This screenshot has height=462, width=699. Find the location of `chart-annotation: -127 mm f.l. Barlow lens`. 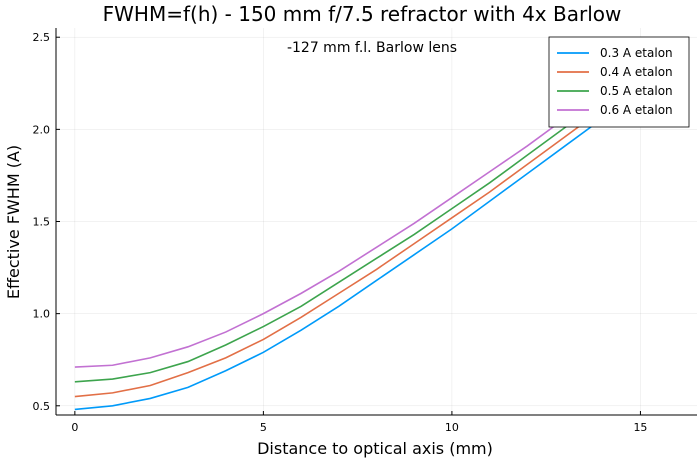

chart-annotation: -127 mm f.l. Barlow lens is located at coordinates (372, 48).